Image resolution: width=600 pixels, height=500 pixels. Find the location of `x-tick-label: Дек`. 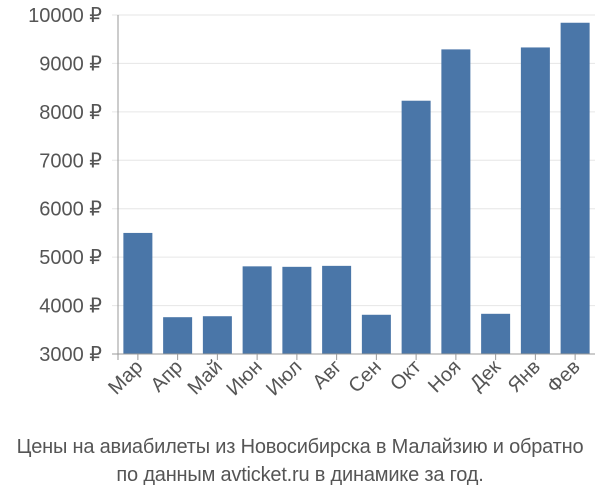

x-tick-label: Дек is located at coordinates (485, 375).